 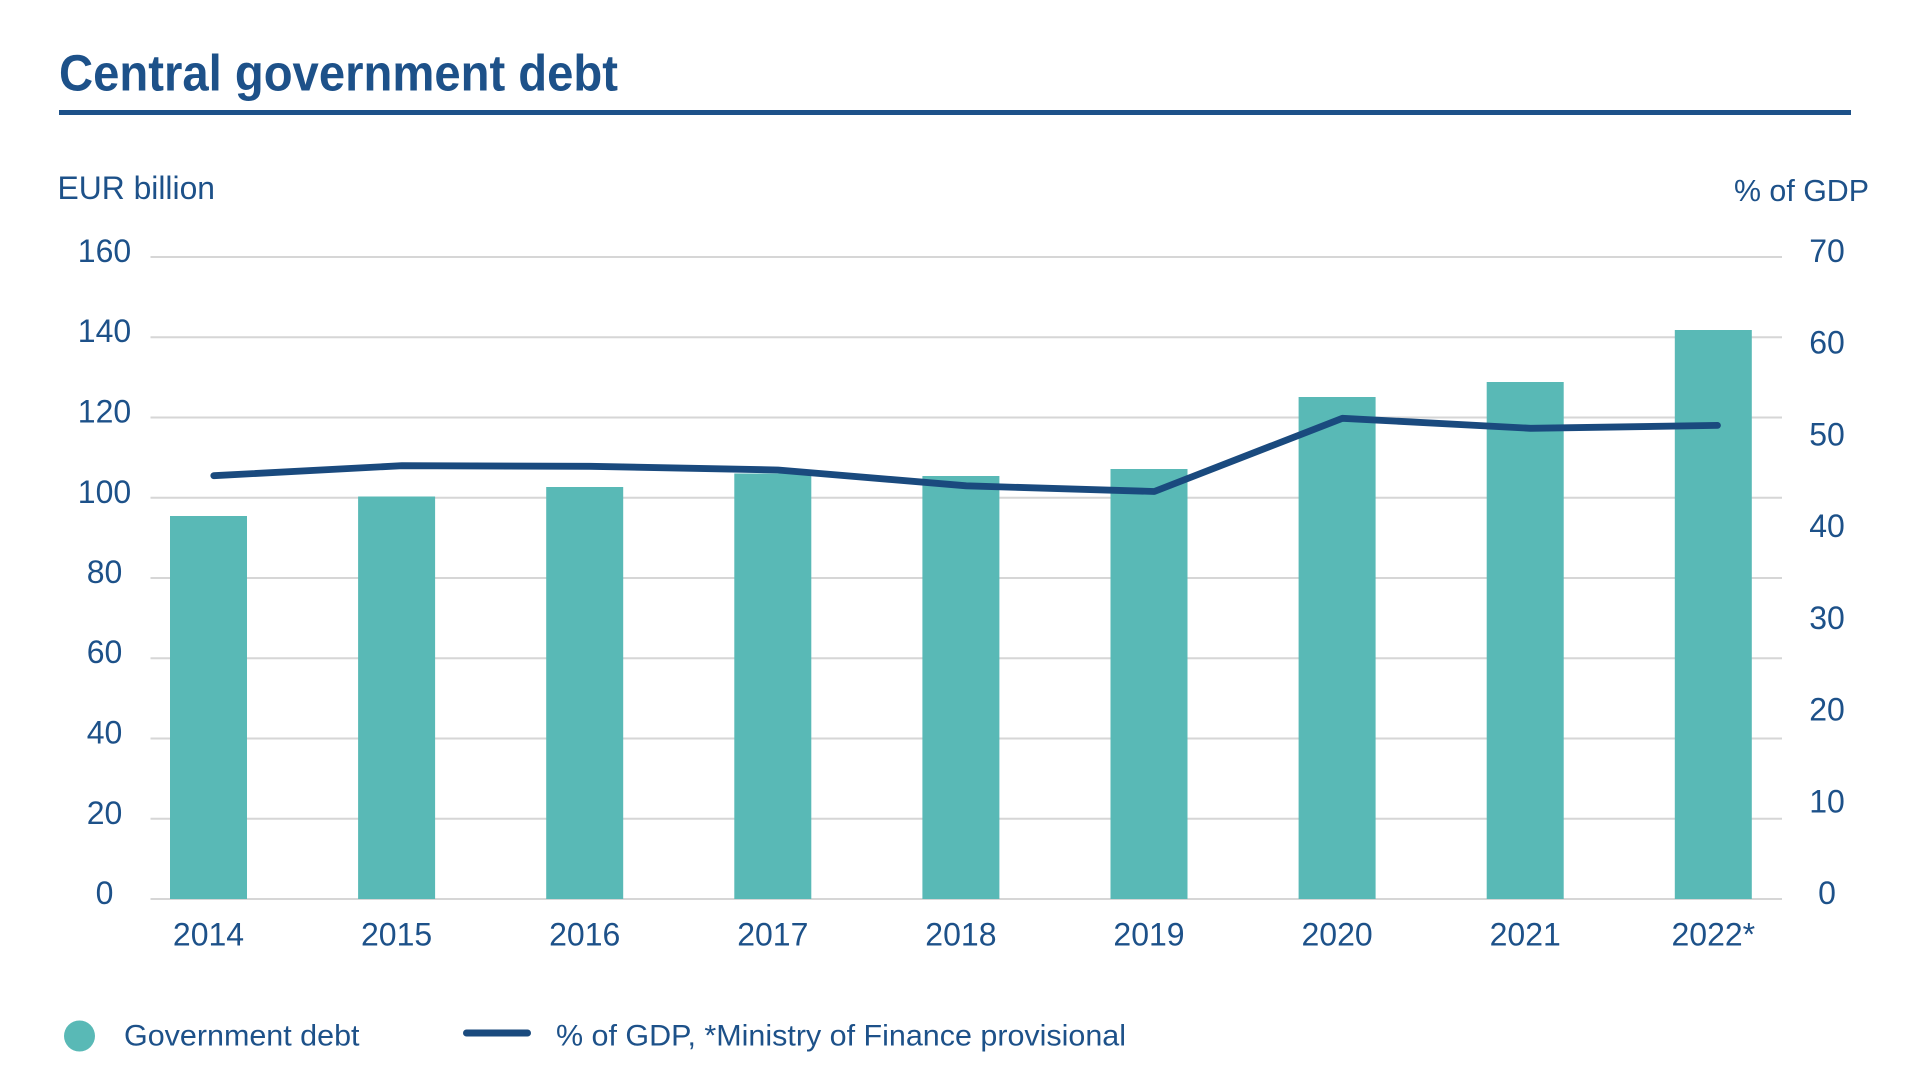 I want to click on svg-text: EUR billion, so click(x=137, y=188).